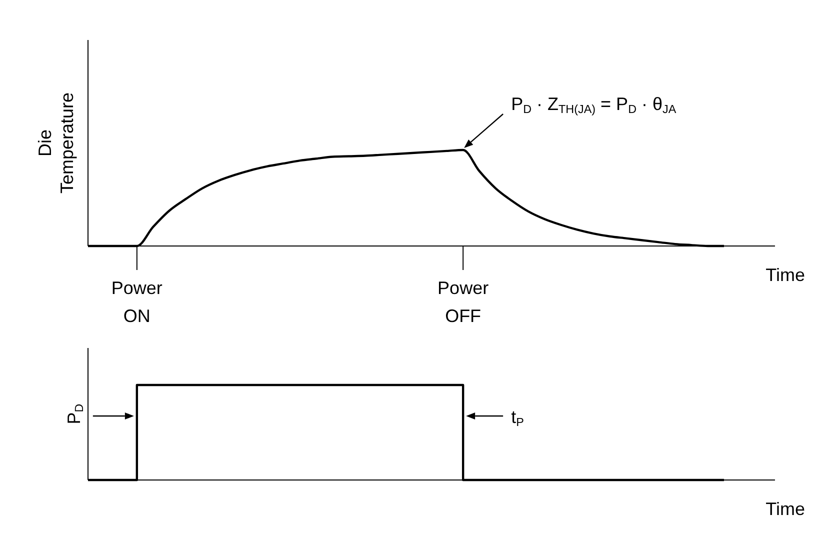 Image resolution: width=833 pixels, height=546 pixels. What do you see at coordinates (136, 302) in the screenshot?
I see `x-tick-label: Power ON` at bounding box center [136, 302].